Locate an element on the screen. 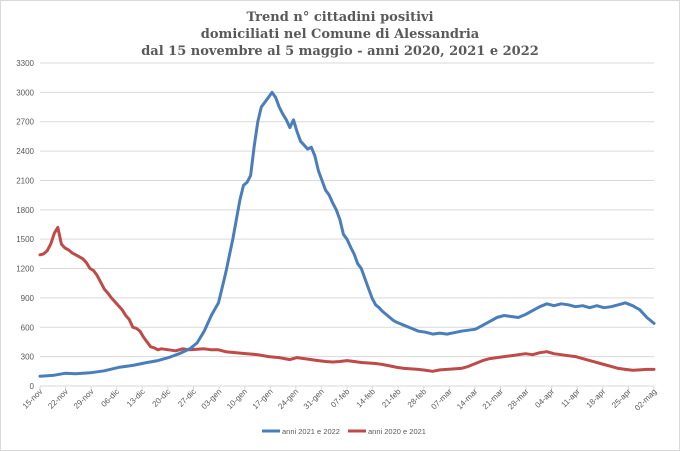 Image resolution: width=680 pixels, height=451 pixels. x-tick-label: 25-apr is located at coordinates (621, 398).